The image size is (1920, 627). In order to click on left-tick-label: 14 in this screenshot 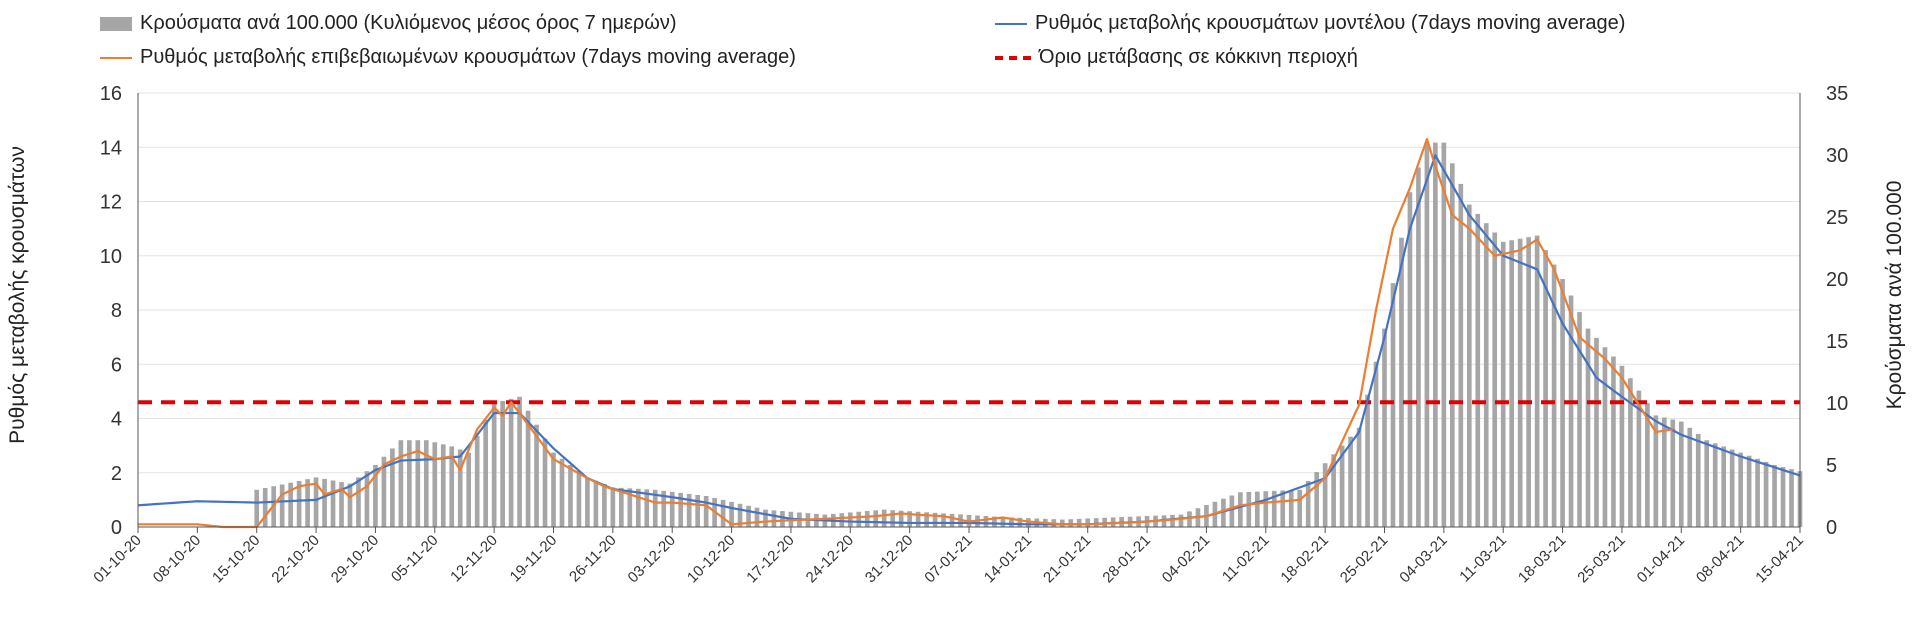, I will do `click(111, 148)`.